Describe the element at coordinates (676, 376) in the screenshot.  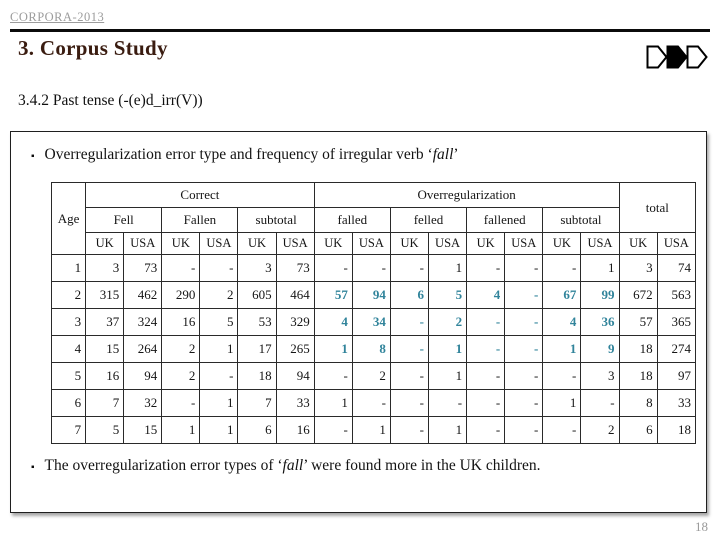
I see `value-cell: 97` at that location.